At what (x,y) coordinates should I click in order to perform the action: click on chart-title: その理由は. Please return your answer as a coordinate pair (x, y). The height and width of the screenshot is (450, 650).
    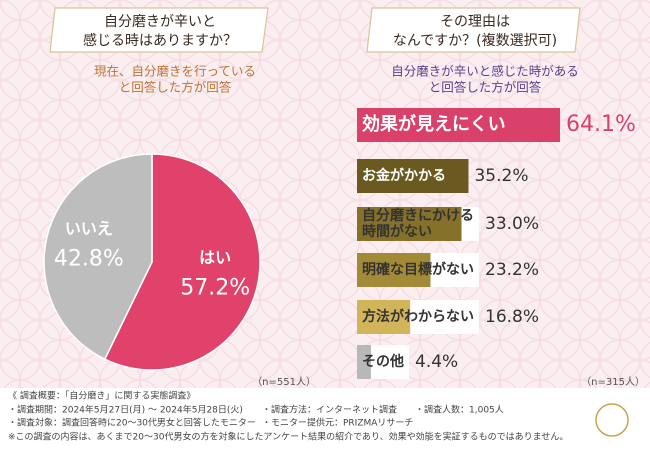
    Looking at the image, I should click on (475, 22).